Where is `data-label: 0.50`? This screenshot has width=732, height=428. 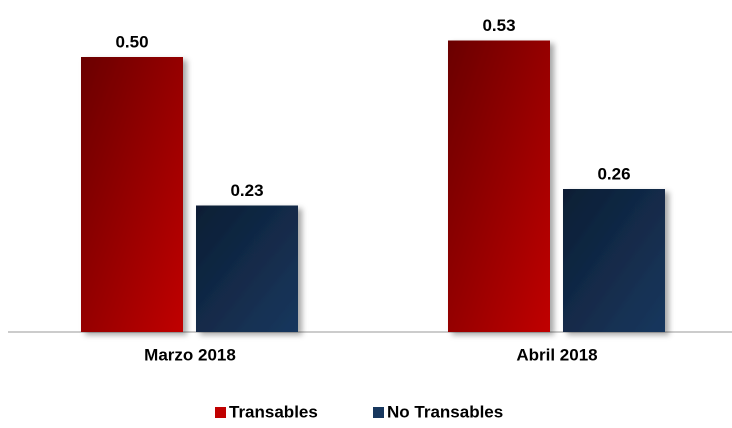 data-label: 0.50 is located at coordinates (131, 41).